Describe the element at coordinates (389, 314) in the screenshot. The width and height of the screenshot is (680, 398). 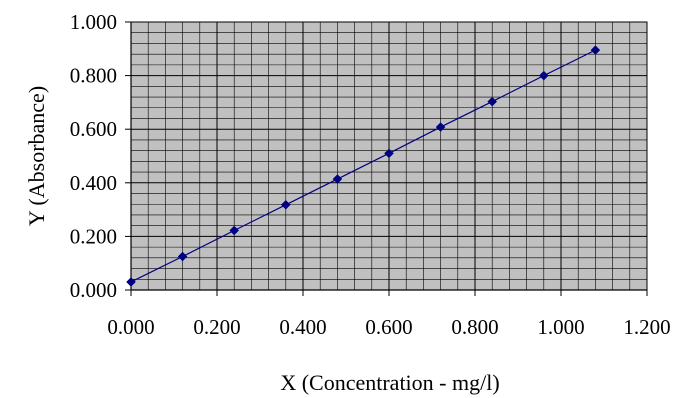
I see `x-axis-ticks: 0.000 0.200 0.400 0.600 0.800 1.000 1.200` at that location.